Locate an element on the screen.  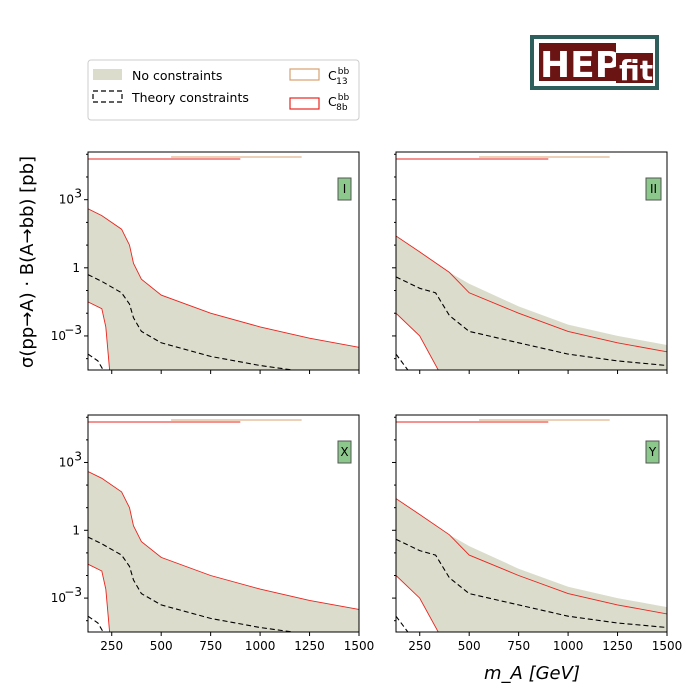
legend-label-no-constraints: No constraints is located at coordinates (177, 75).